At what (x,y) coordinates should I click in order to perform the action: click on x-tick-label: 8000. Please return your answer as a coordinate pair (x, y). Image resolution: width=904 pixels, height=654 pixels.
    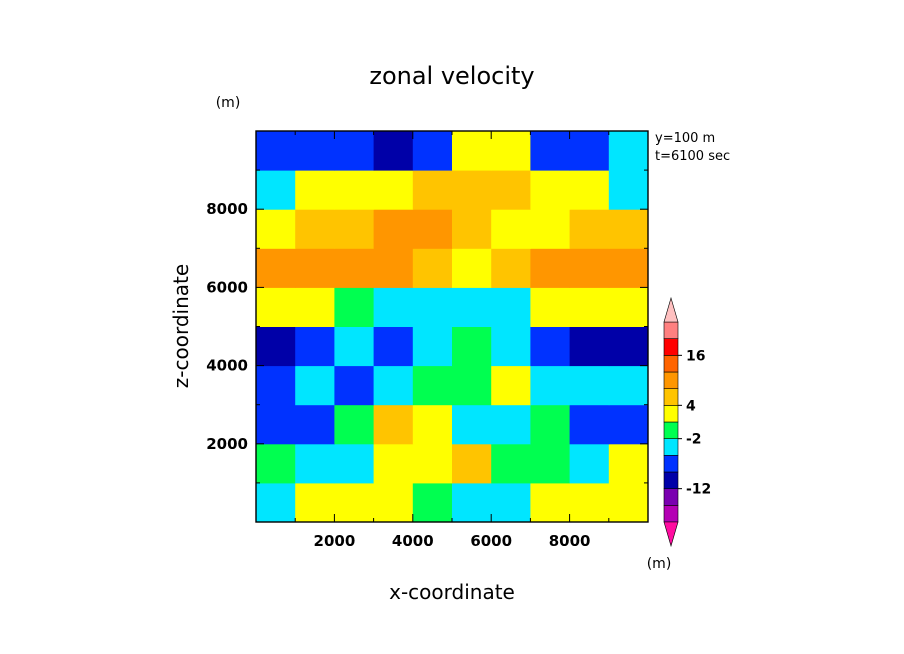
    Looking at the image, I should click on (570, 541).